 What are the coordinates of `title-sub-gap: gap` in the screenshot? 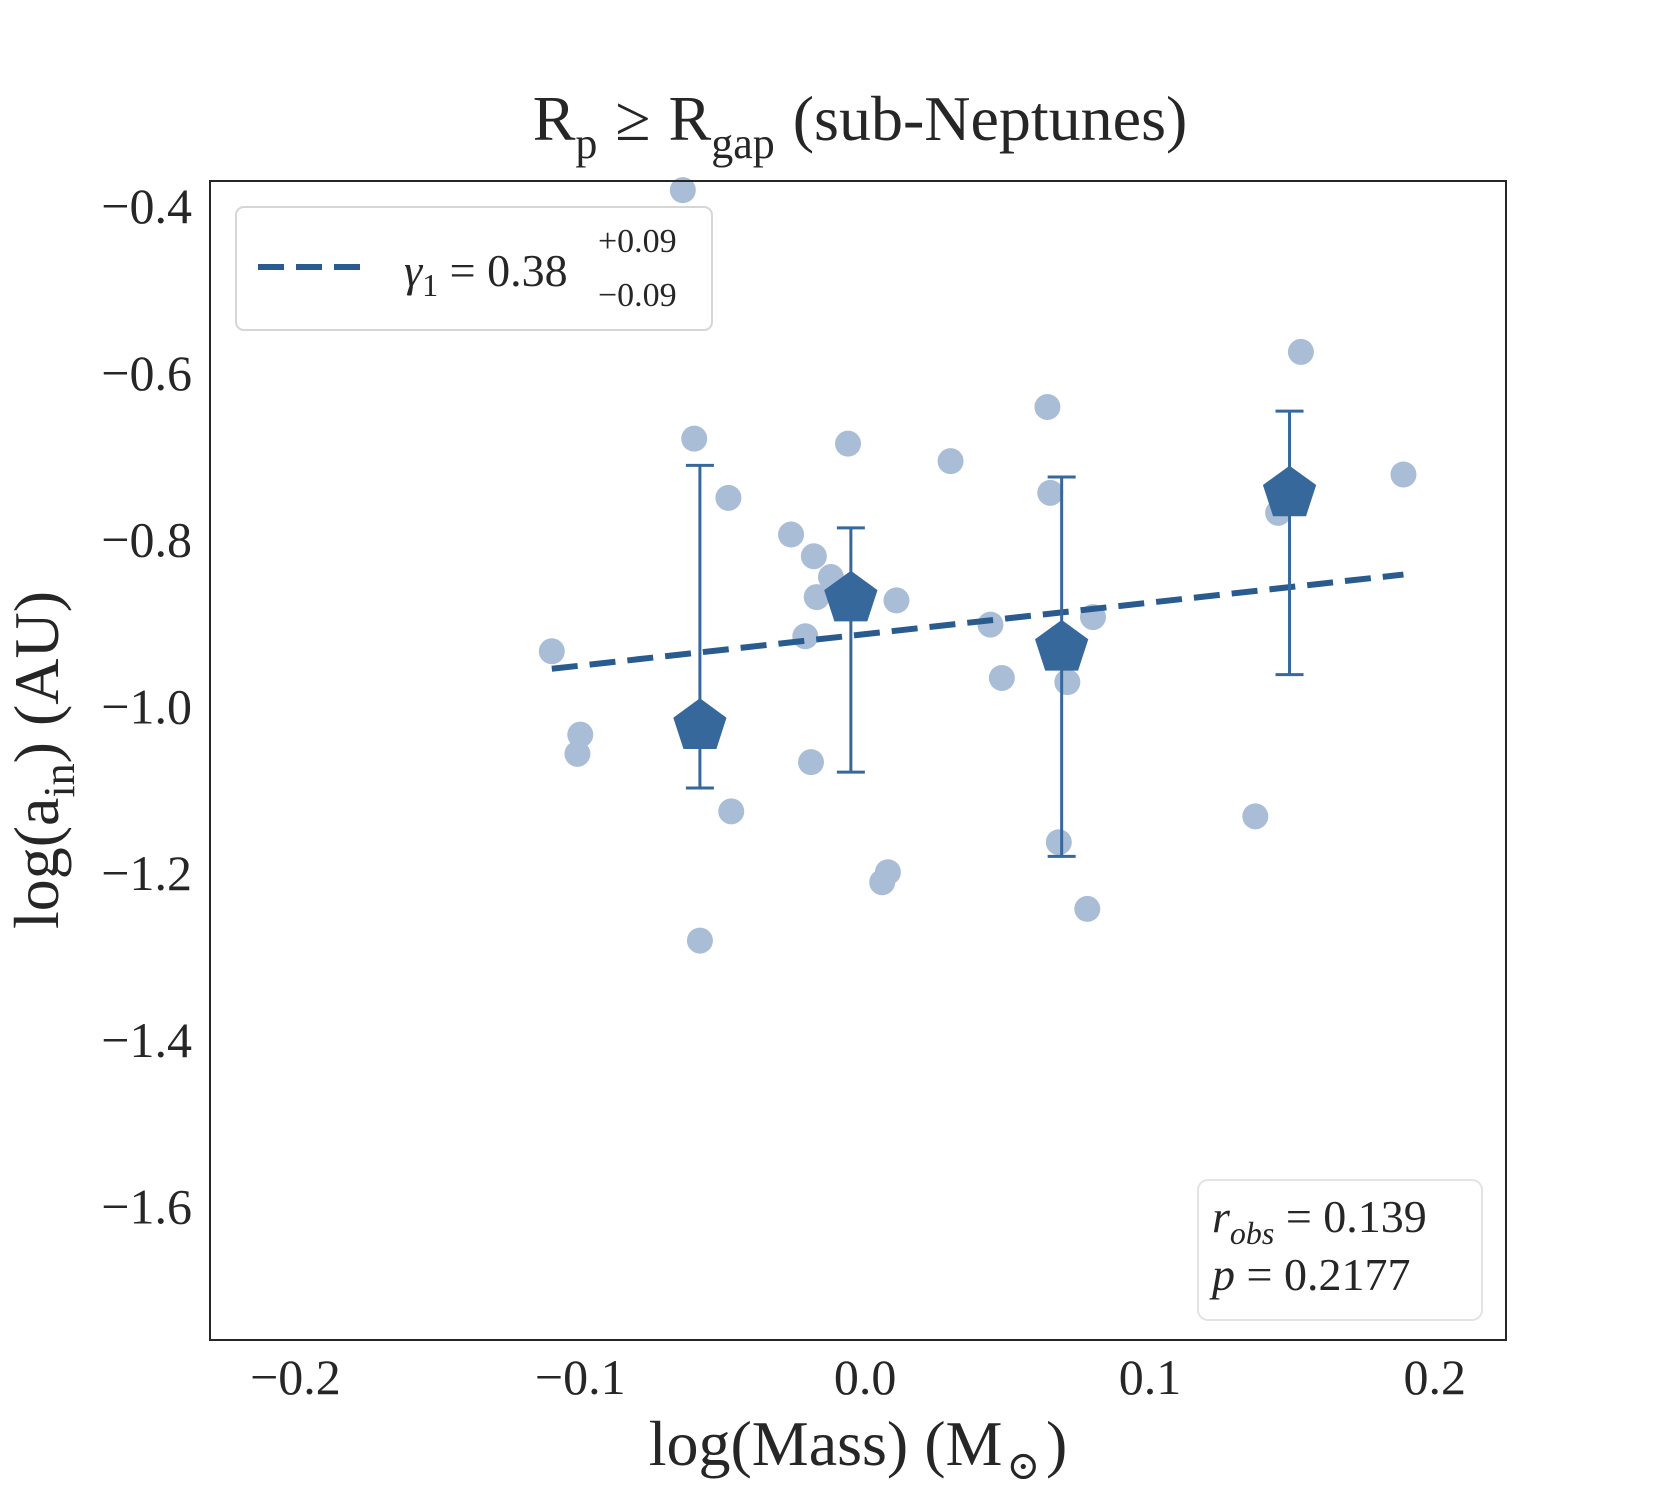 It's located at (743, 143).